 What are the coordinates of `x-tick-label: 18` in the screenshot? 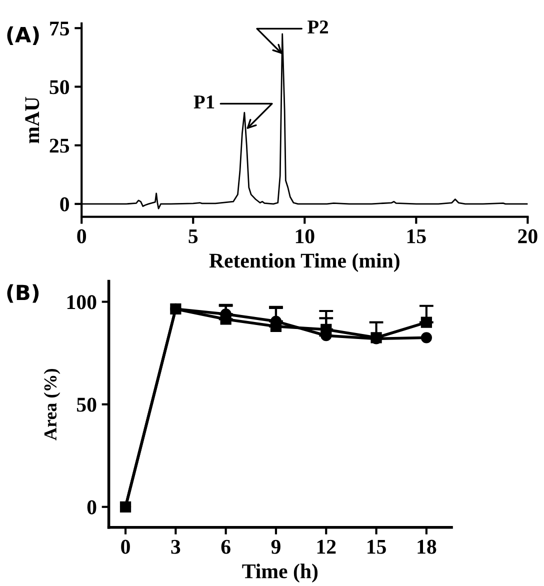 It's located at (427, 547).